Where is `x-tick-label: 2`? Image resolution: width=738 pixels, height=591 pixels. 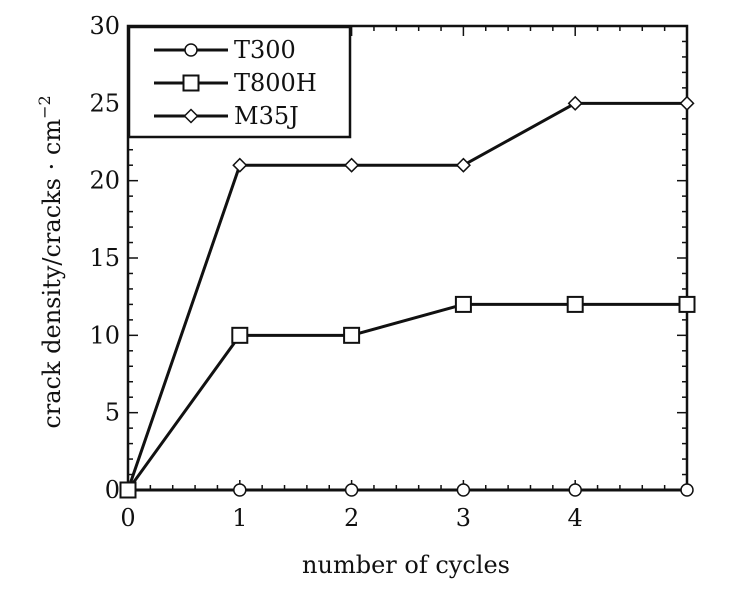
x-tick-label: 2 is located at coordinates (351, 518).